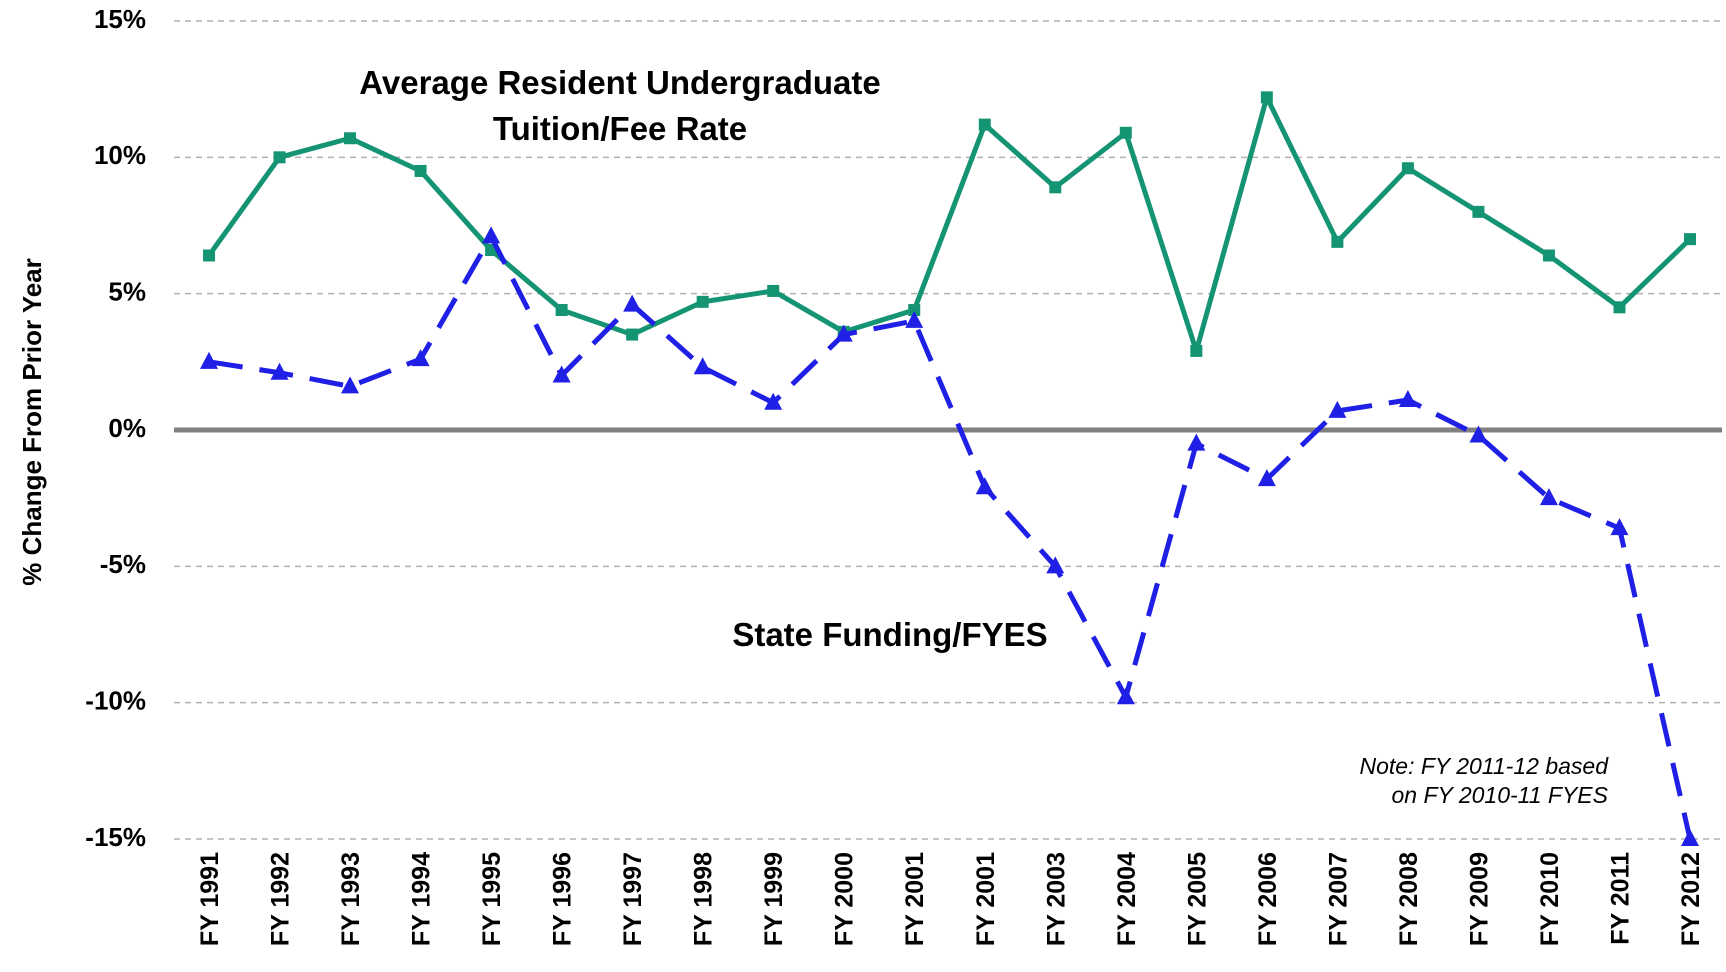 This screenshot has height=972, width=1726. I want to click on note-line: Note: FY 2011-12 based, so click(1484, 766).